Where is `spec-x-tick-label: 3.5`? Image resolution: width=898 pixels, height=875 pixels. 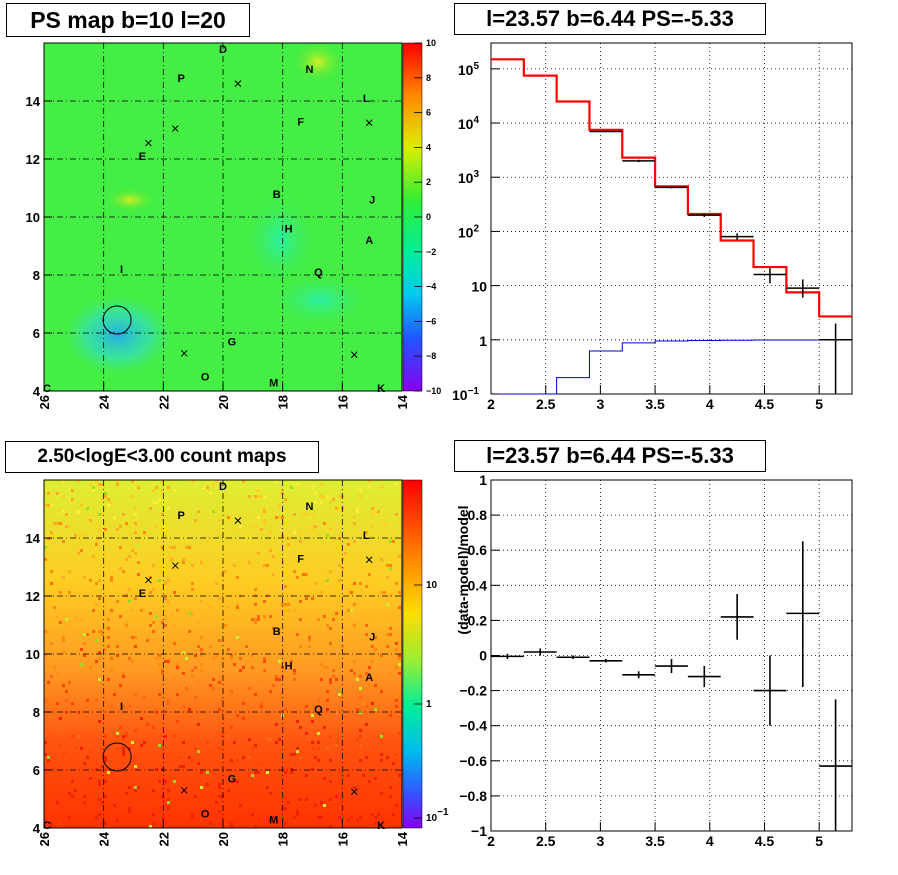
spec-x-tick-label: 3.5 is located at coordinates (655, 404).